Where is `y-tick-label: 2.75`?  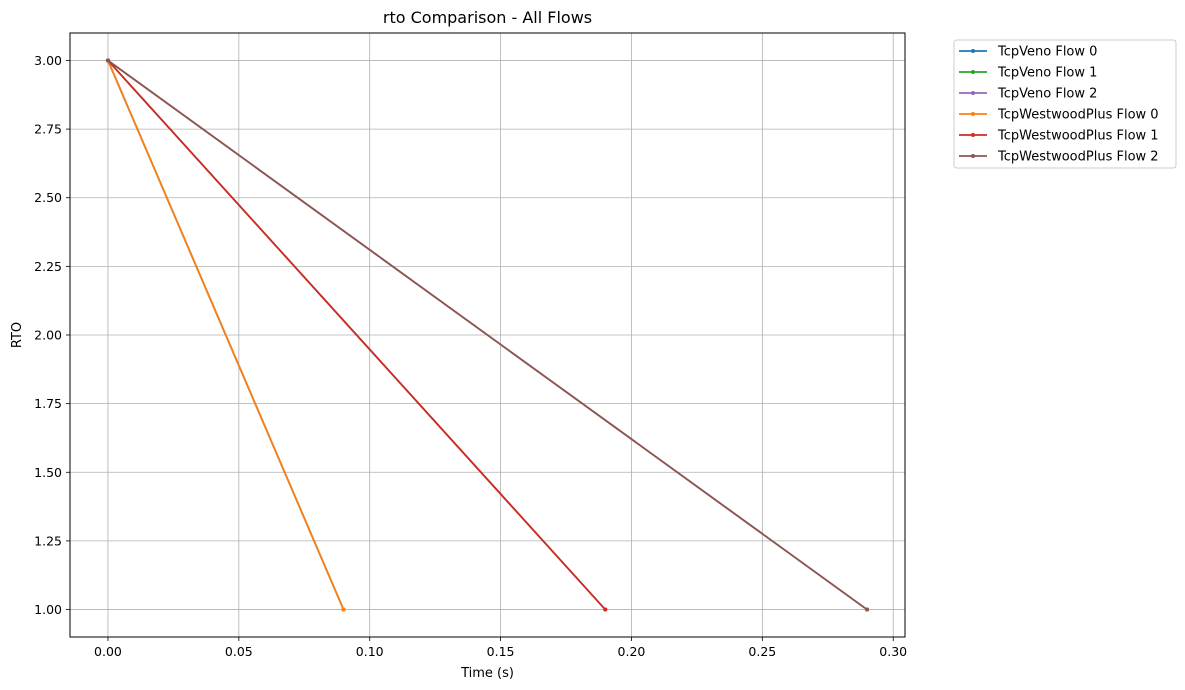
y-tick-label: 2.75 is located at coordinates (48, 129).